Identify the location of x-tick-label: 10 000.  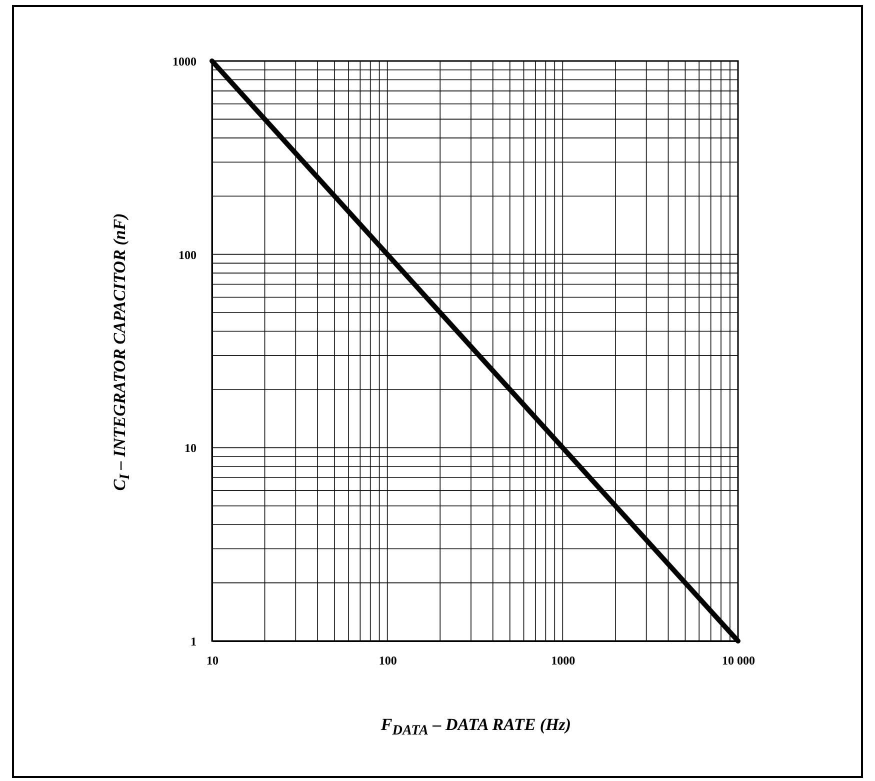
(738, 661).